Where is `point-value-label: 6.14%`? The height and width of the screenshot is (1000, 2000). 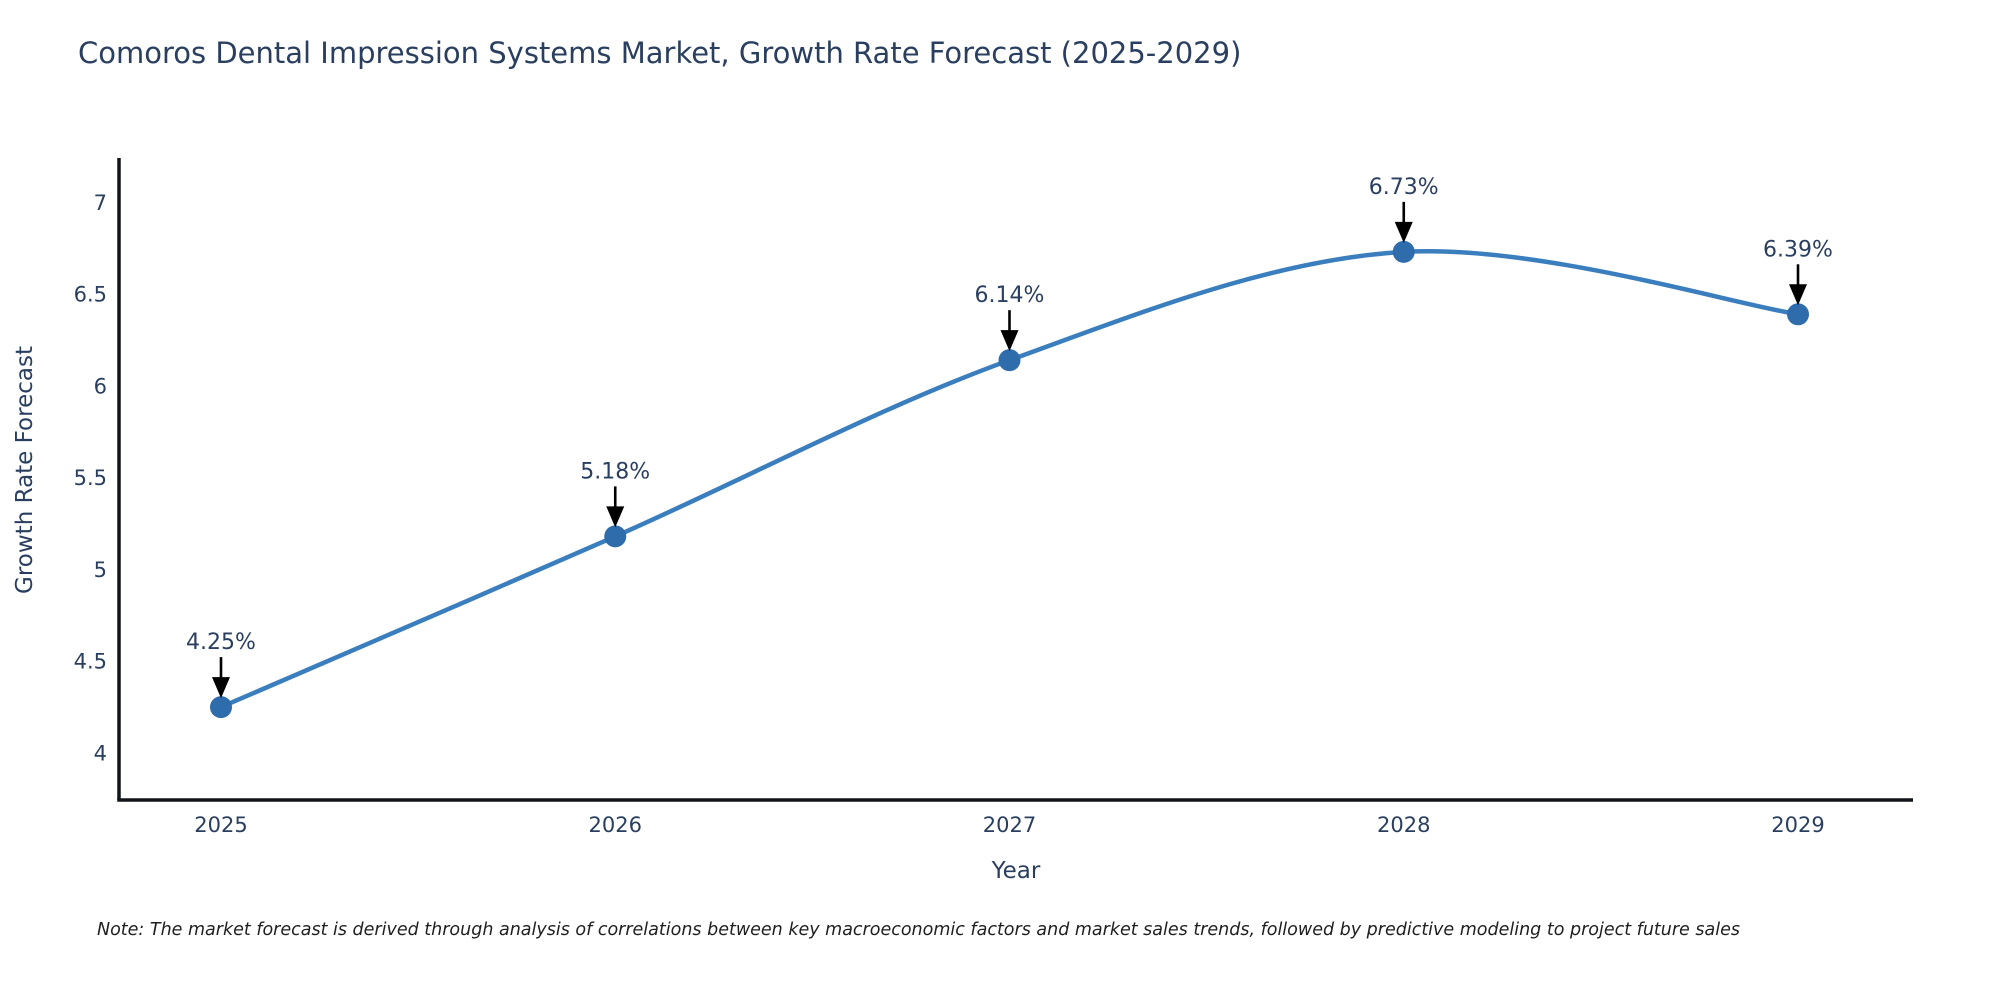
point-value-label: 6.14% is located at coordinates (1010, 295).